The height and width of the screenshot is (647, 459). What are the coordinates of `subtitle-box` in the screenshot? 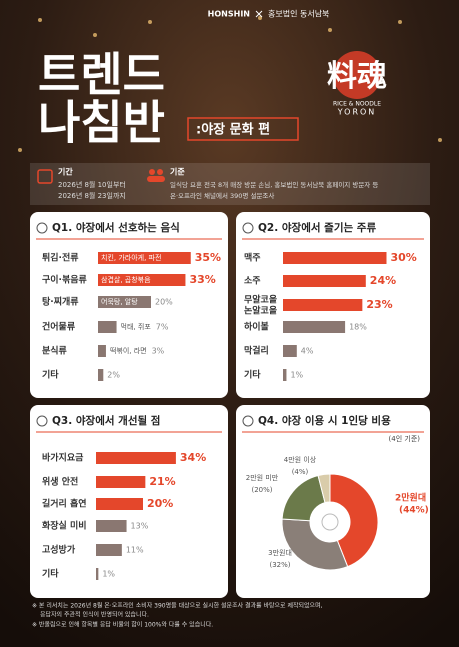 It's located at (243, 129).